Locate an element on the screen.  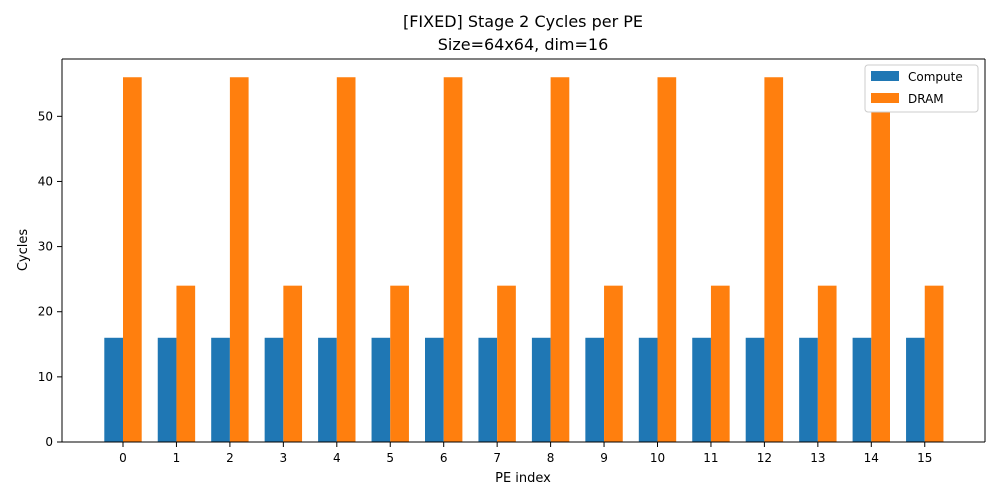
legend-label-compute: Compute is located at coordinates (935, 77).